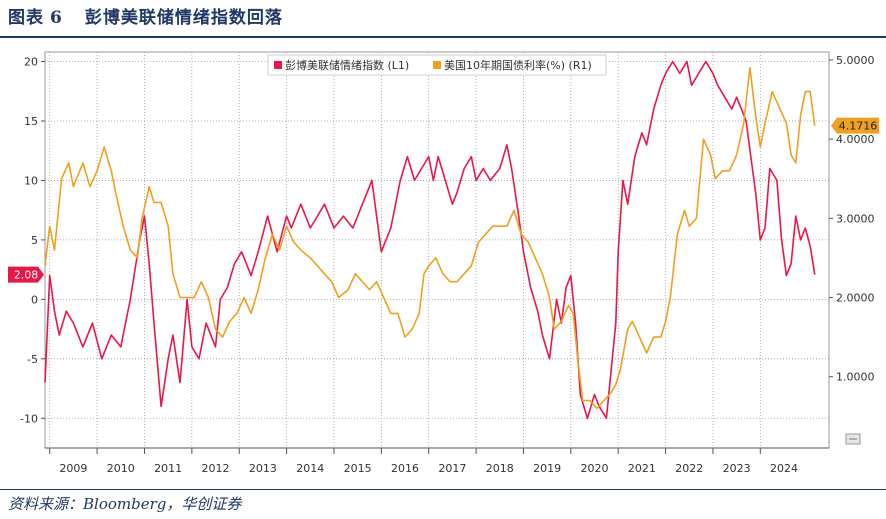 The width and height of the screenshot is (886, 519). I want to click on x-tick-label: 2020, so click(595, 468).